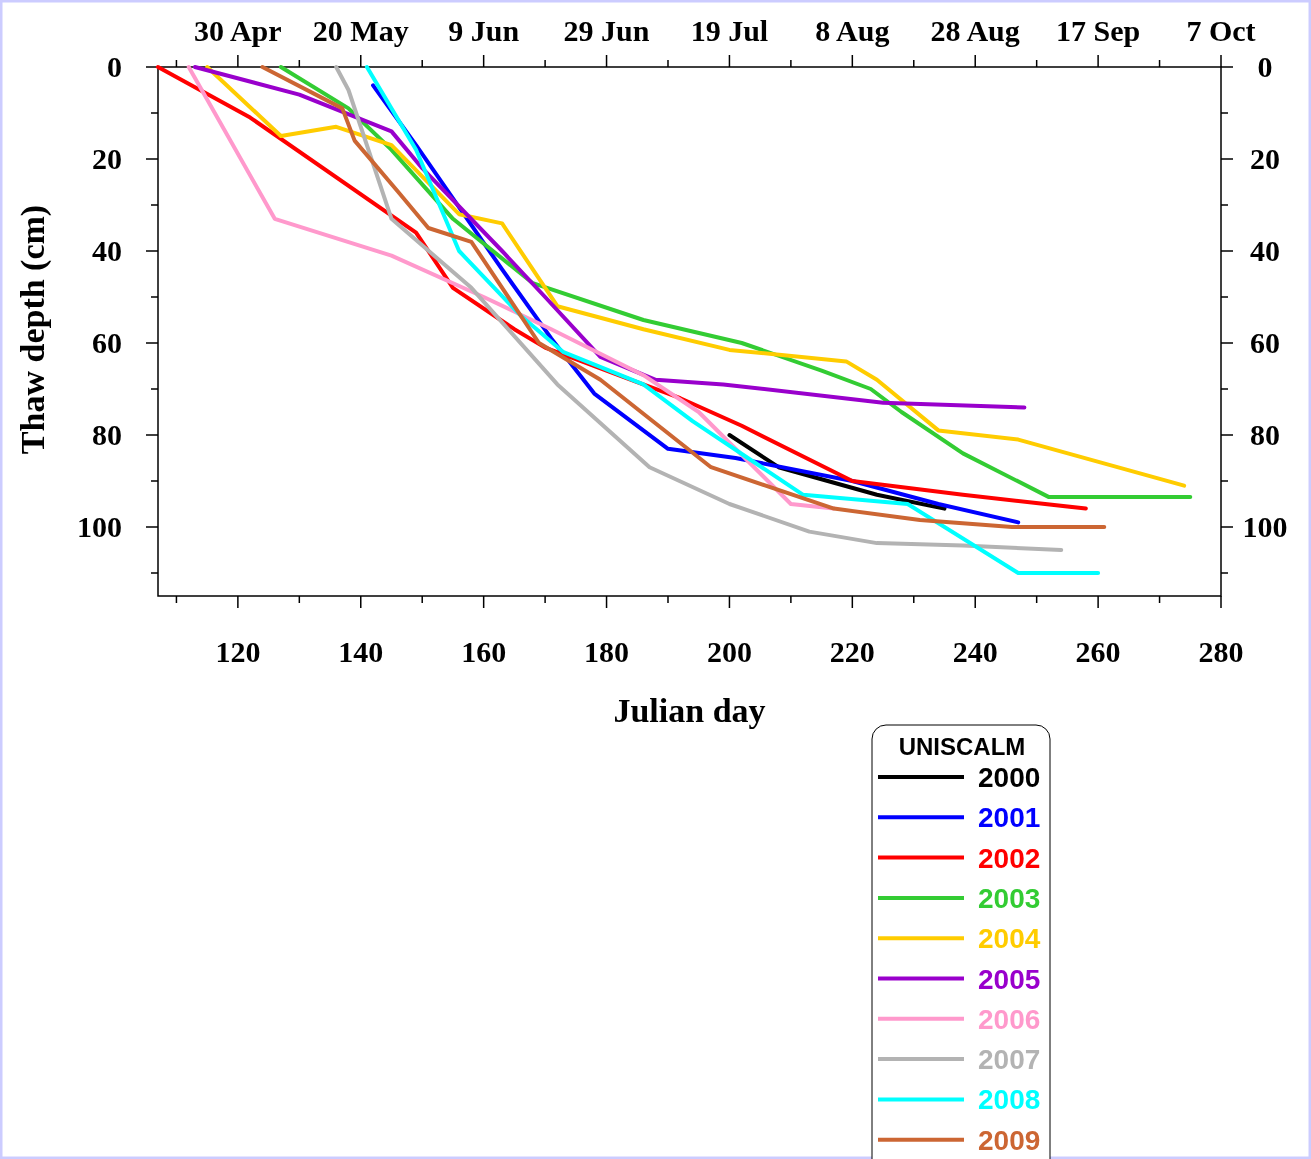 This screenshot has width=1311, height=1159. Describe the element at coordinates (852, 30) in the screenshot. I see `x2-tick-label: 8 Aug` at that location.